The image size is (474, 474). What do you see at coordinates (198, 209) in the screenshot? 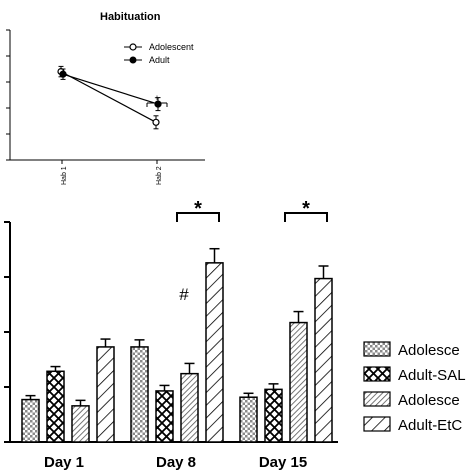
I see `day8-star-annotation: *` at bounding box center [198, 209].